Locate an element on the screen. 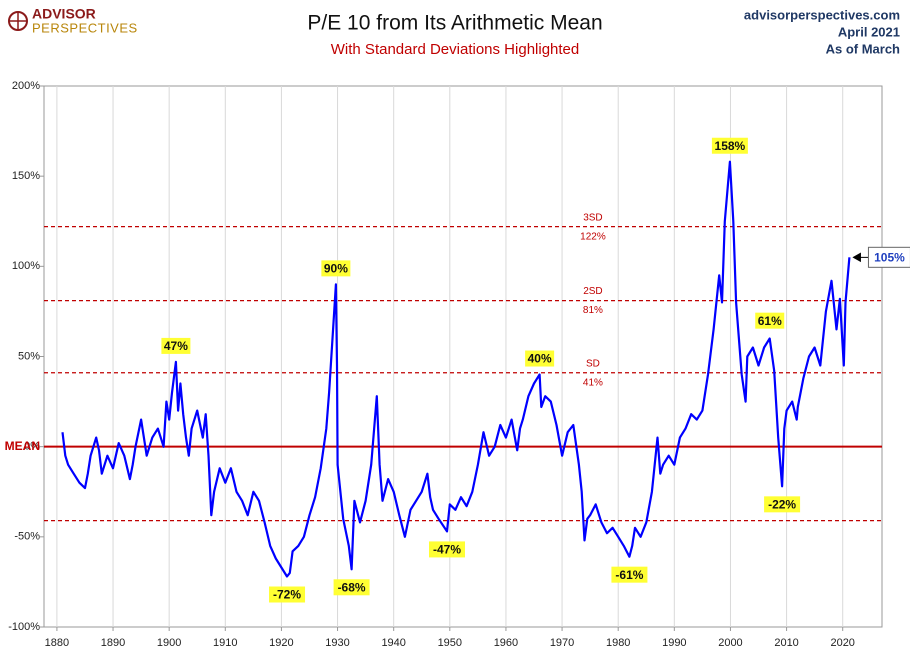  x-tick-label: 1930 is located at coordinates (337, 643).